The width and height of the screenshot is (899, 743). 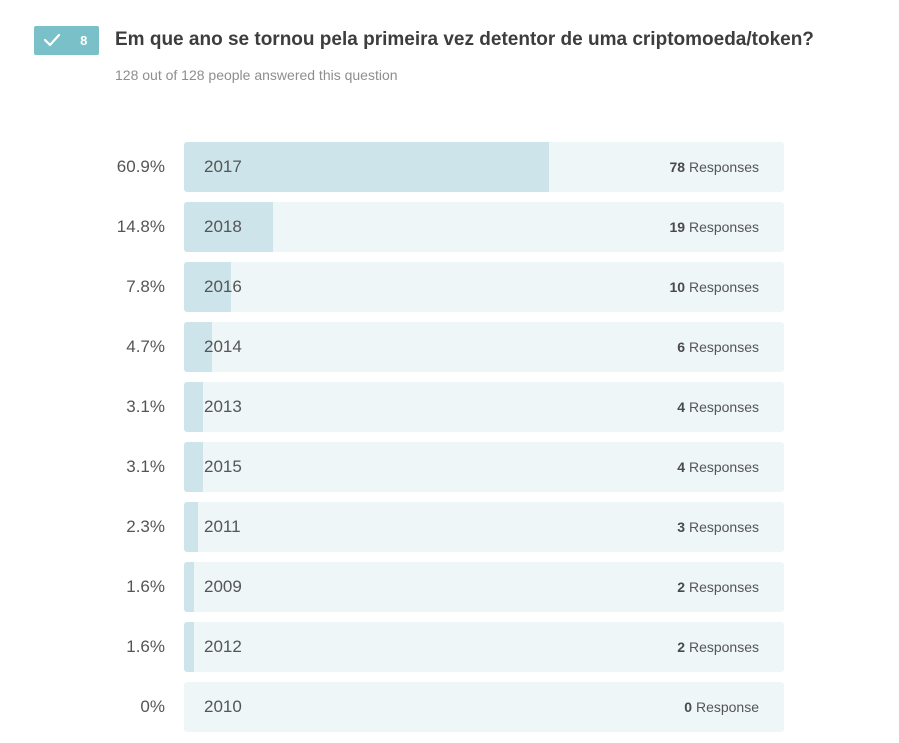 I want to click on response-count: 78 Responses, so click(x=714, y=167).